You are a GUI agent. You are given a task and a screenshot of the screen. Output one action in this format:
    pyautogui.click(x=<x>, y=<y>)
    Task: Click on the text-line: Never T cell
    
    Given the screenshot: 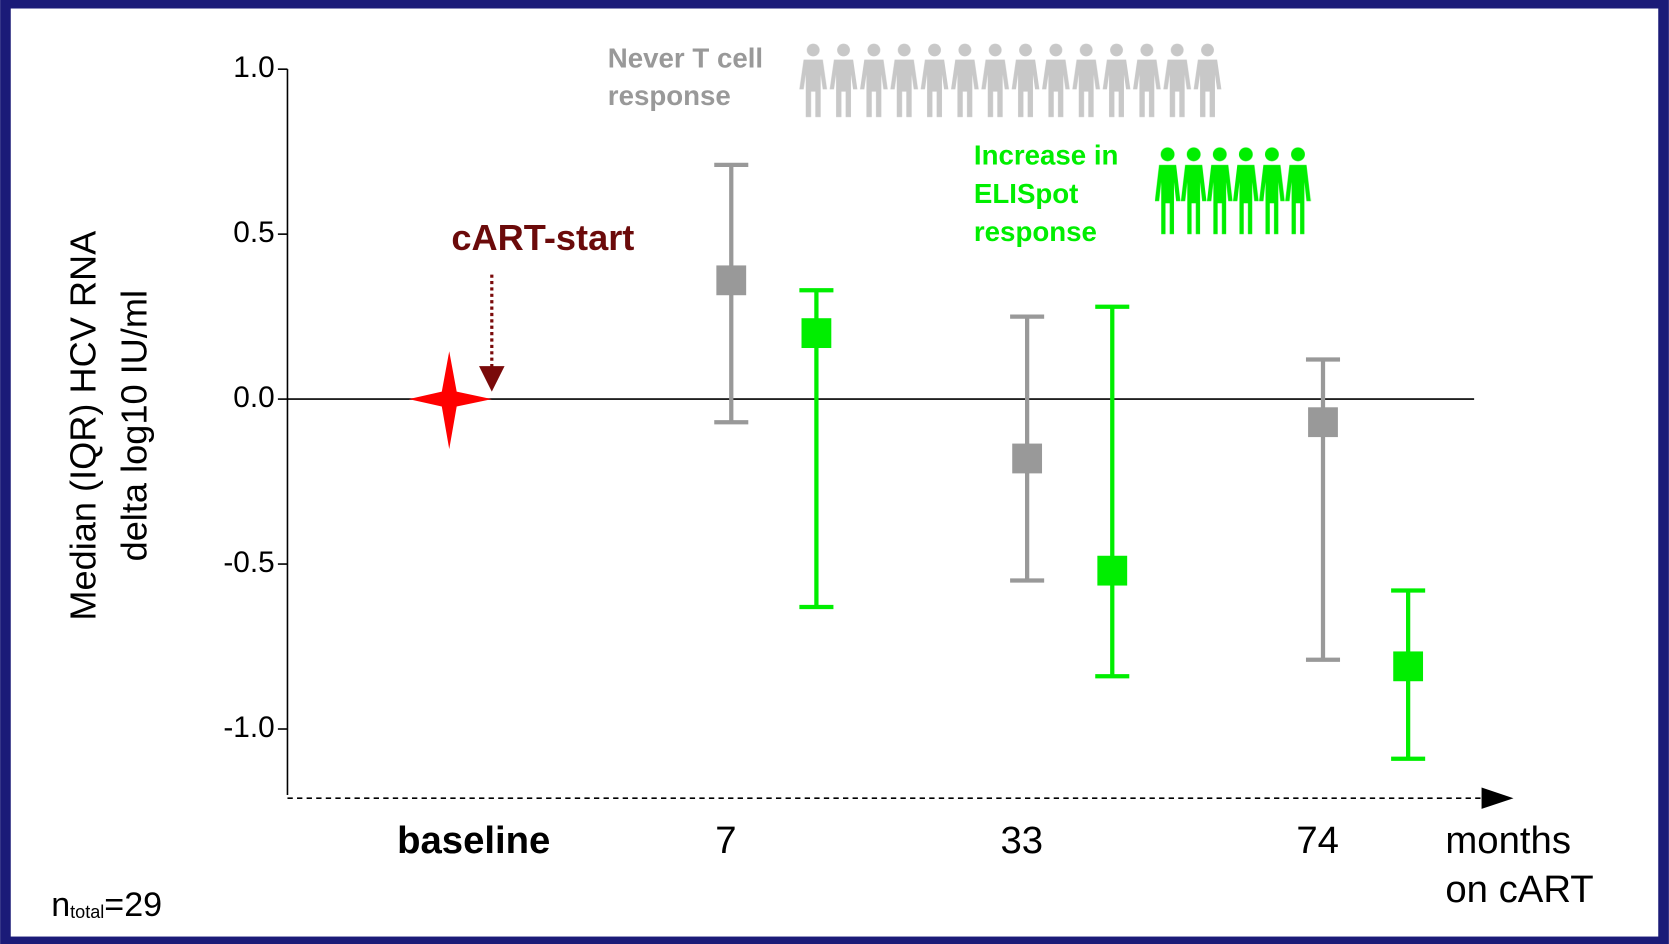 What is the action you would take?
    pyautogui.click(x=685, y=58)
    